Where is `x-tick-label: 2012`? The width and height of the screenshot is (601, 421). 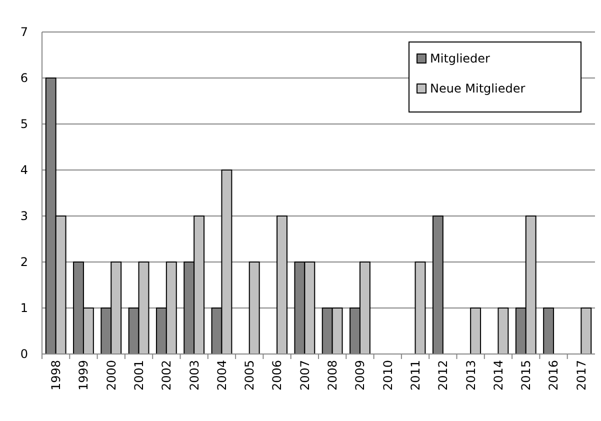 x-tick-label: 2012 is located at coordinates (443, 375).